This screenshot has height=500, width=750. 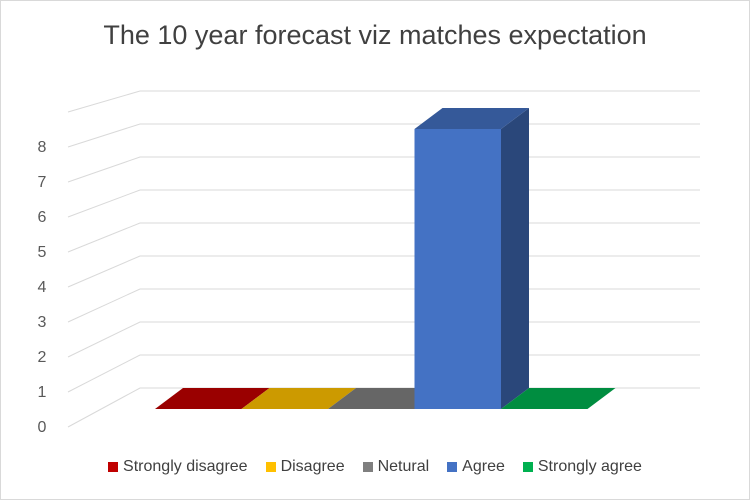 What do you see at coordinates (483, 466) in the screenshot?
I see `legend-label: Agree` at bounding box center [483, 466].